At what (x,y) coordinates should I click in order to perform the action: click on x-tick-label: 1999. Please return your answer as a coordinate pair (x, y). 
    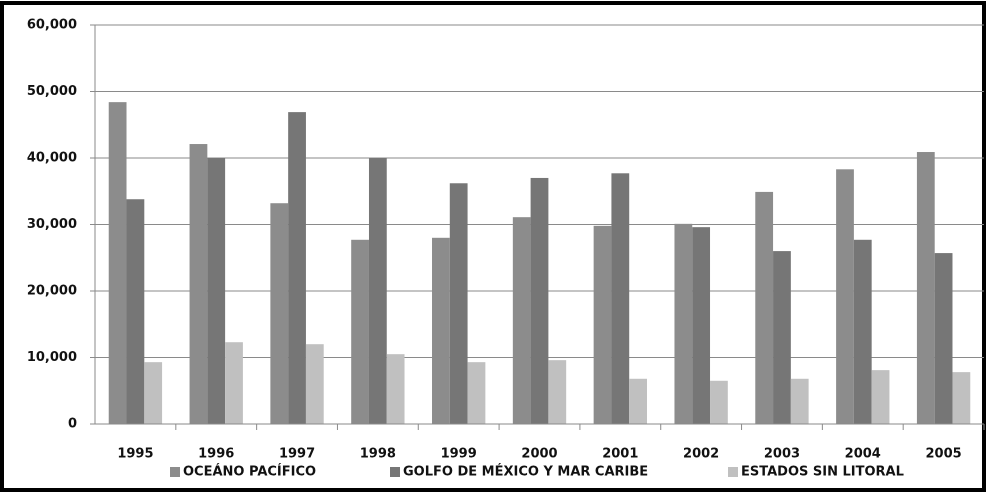
    Looking at the image, I should click on (459, 454).